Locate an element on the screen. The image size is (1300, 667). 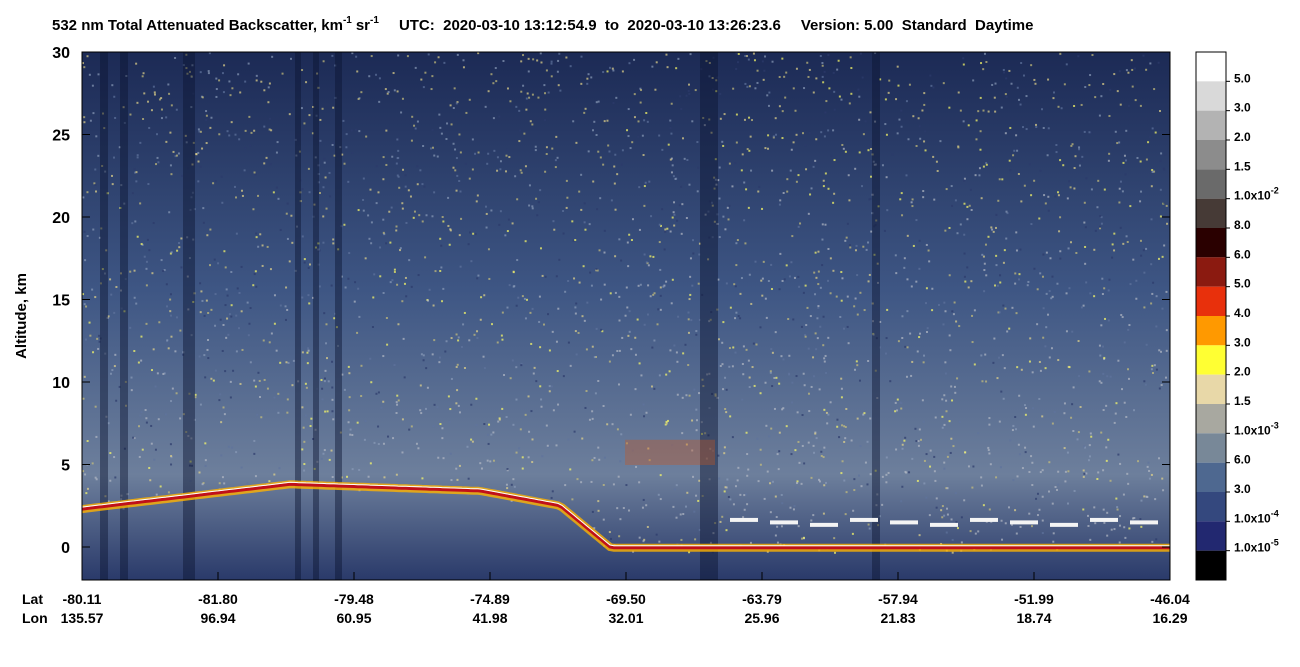
colorbar-label-base: 3.0 is located at coordinates (1242, 489).